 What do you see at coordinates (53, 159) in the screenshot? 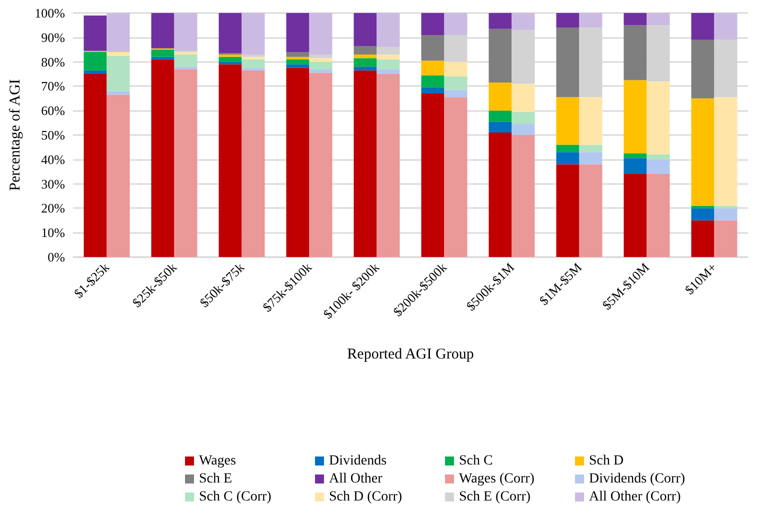
I see `y-tick-label: 40%` at bounding box center [53, 159].